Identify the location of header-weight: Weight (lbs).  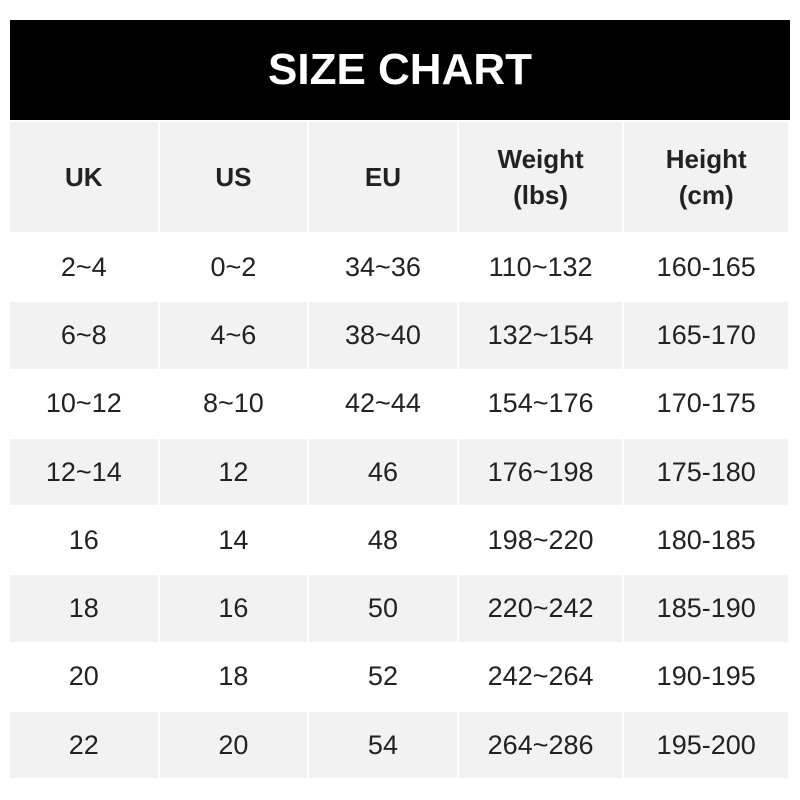
(540, 177).